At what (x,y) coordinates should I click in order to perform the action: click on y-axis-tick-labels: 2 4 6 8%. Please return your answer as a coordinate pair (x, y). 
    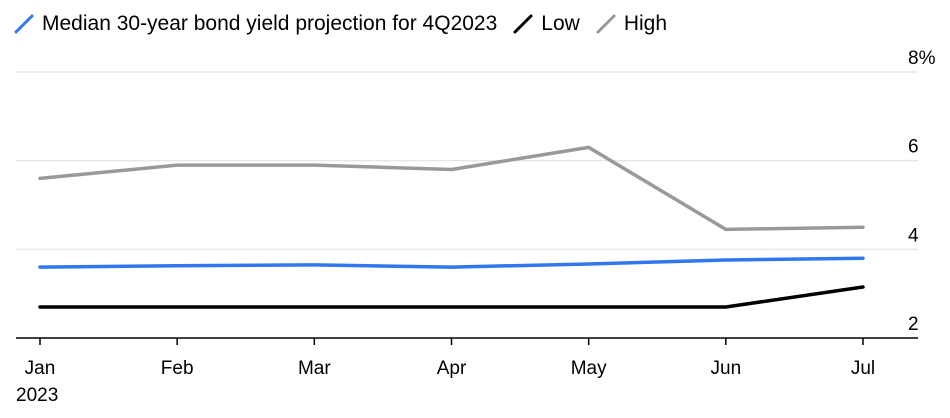
    Looking at the image, I should click on (922, 191).